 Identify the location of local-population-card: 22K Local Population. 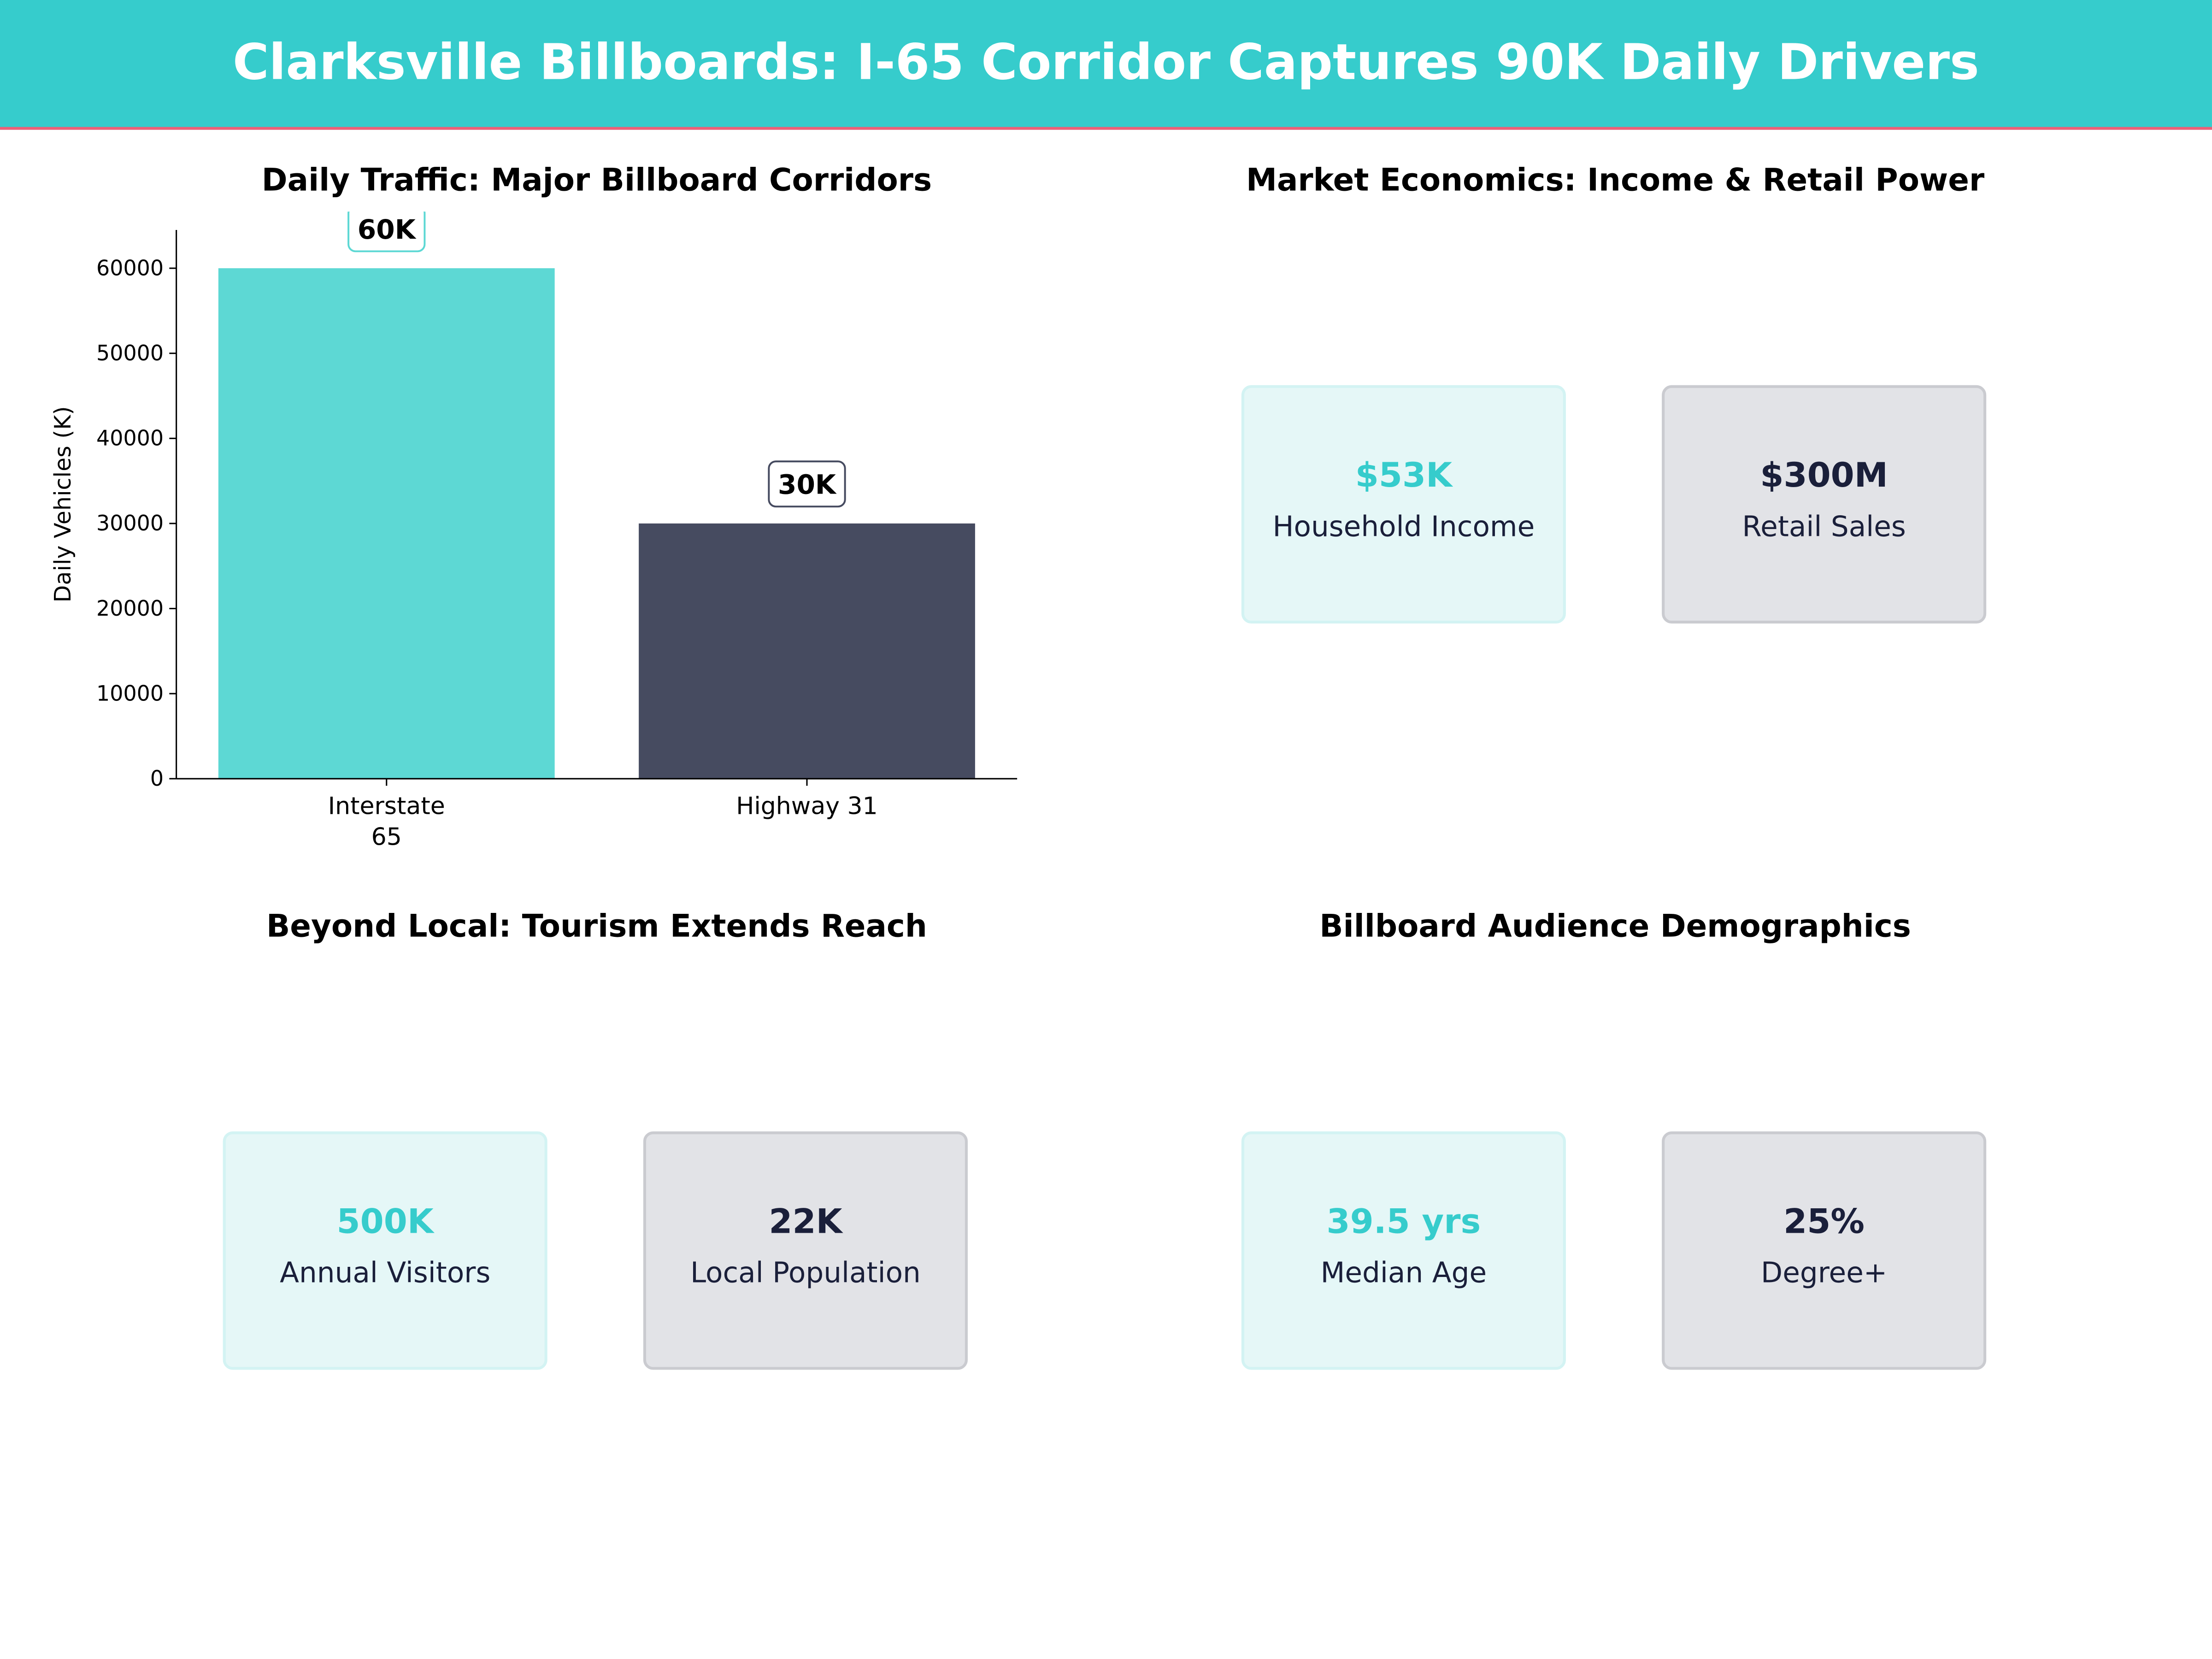
(805, 1250).